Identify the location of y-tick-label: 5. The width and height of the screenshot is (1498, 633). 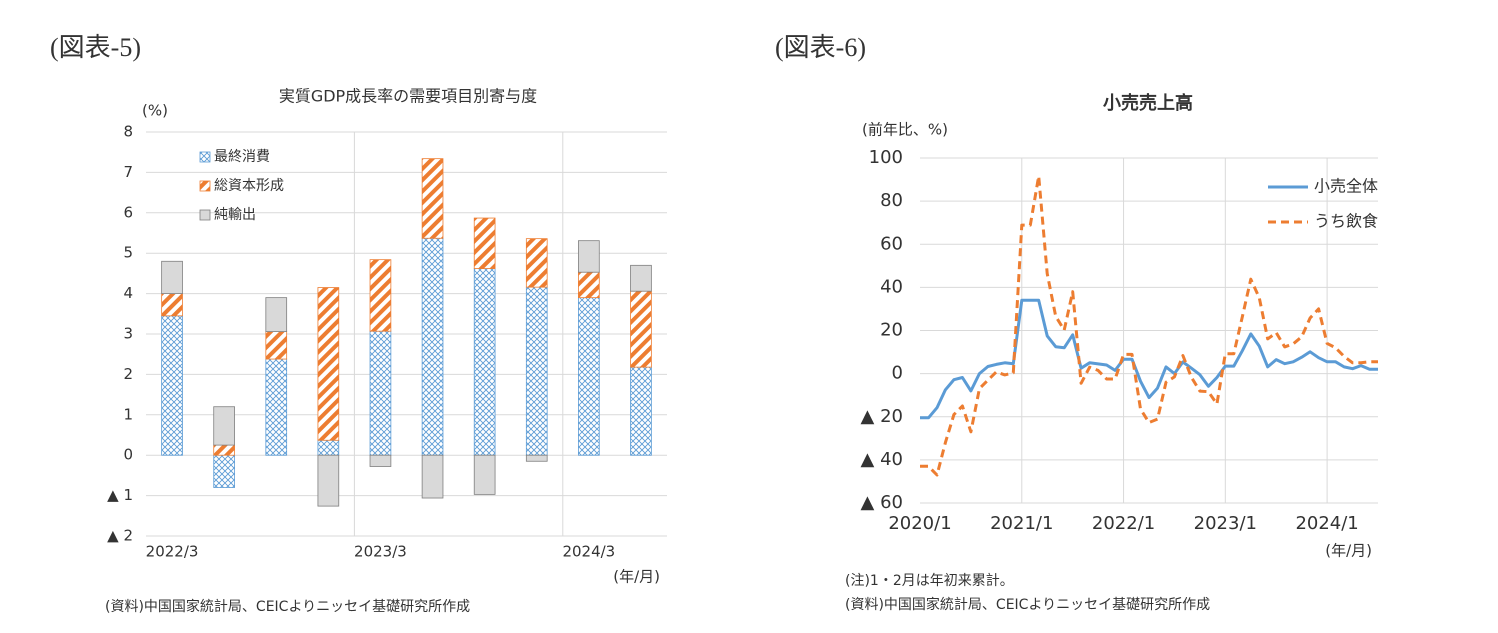
(128, 253).